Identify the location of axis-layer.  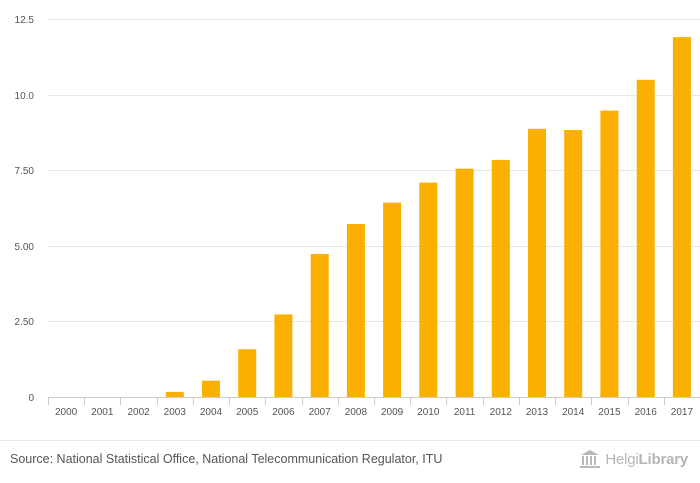
(374, 401).